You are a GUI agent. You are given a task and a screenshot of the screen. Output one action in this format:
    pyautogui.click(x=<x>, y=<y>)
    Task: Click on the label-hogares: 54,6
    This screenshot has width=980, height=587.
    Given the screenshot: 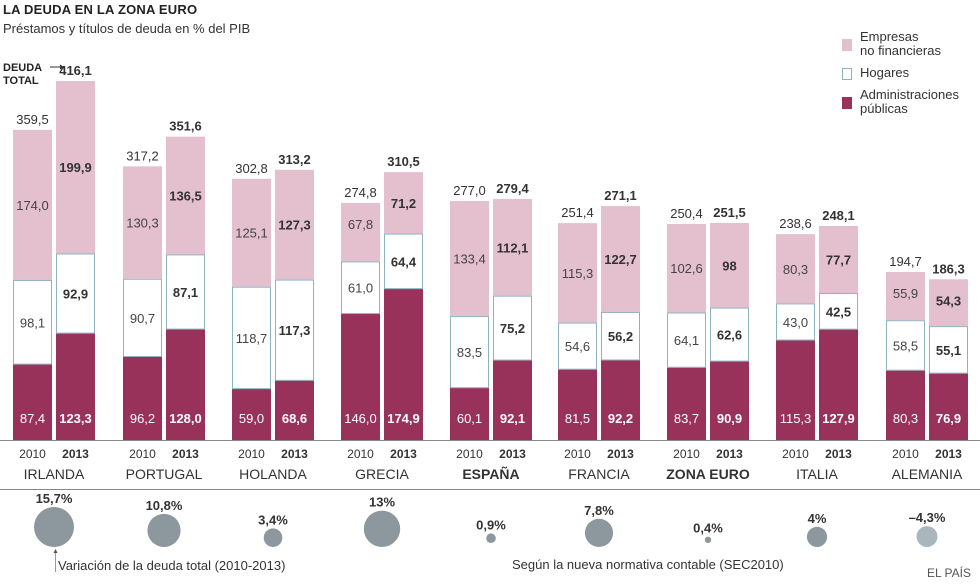 What is the action you would take?
    pyautogui.click(x=577, y=346)
    